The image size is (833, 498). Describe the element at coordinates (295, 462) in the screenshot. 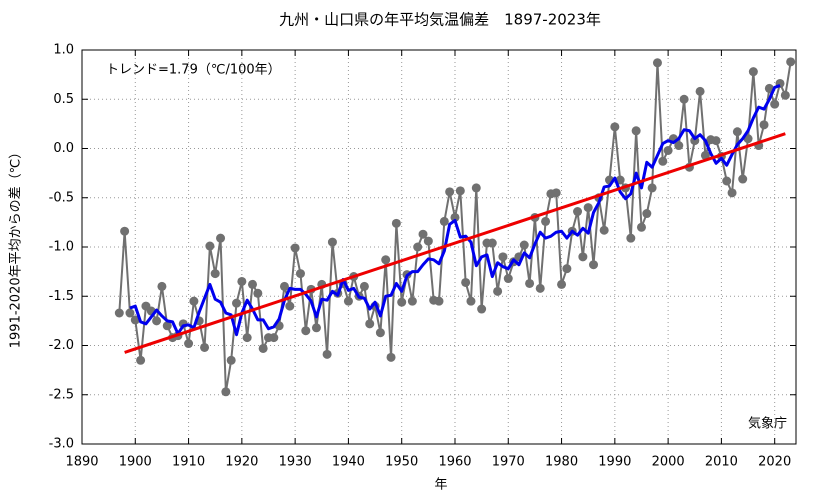

I see `x-tick-label: 1930` at that location.